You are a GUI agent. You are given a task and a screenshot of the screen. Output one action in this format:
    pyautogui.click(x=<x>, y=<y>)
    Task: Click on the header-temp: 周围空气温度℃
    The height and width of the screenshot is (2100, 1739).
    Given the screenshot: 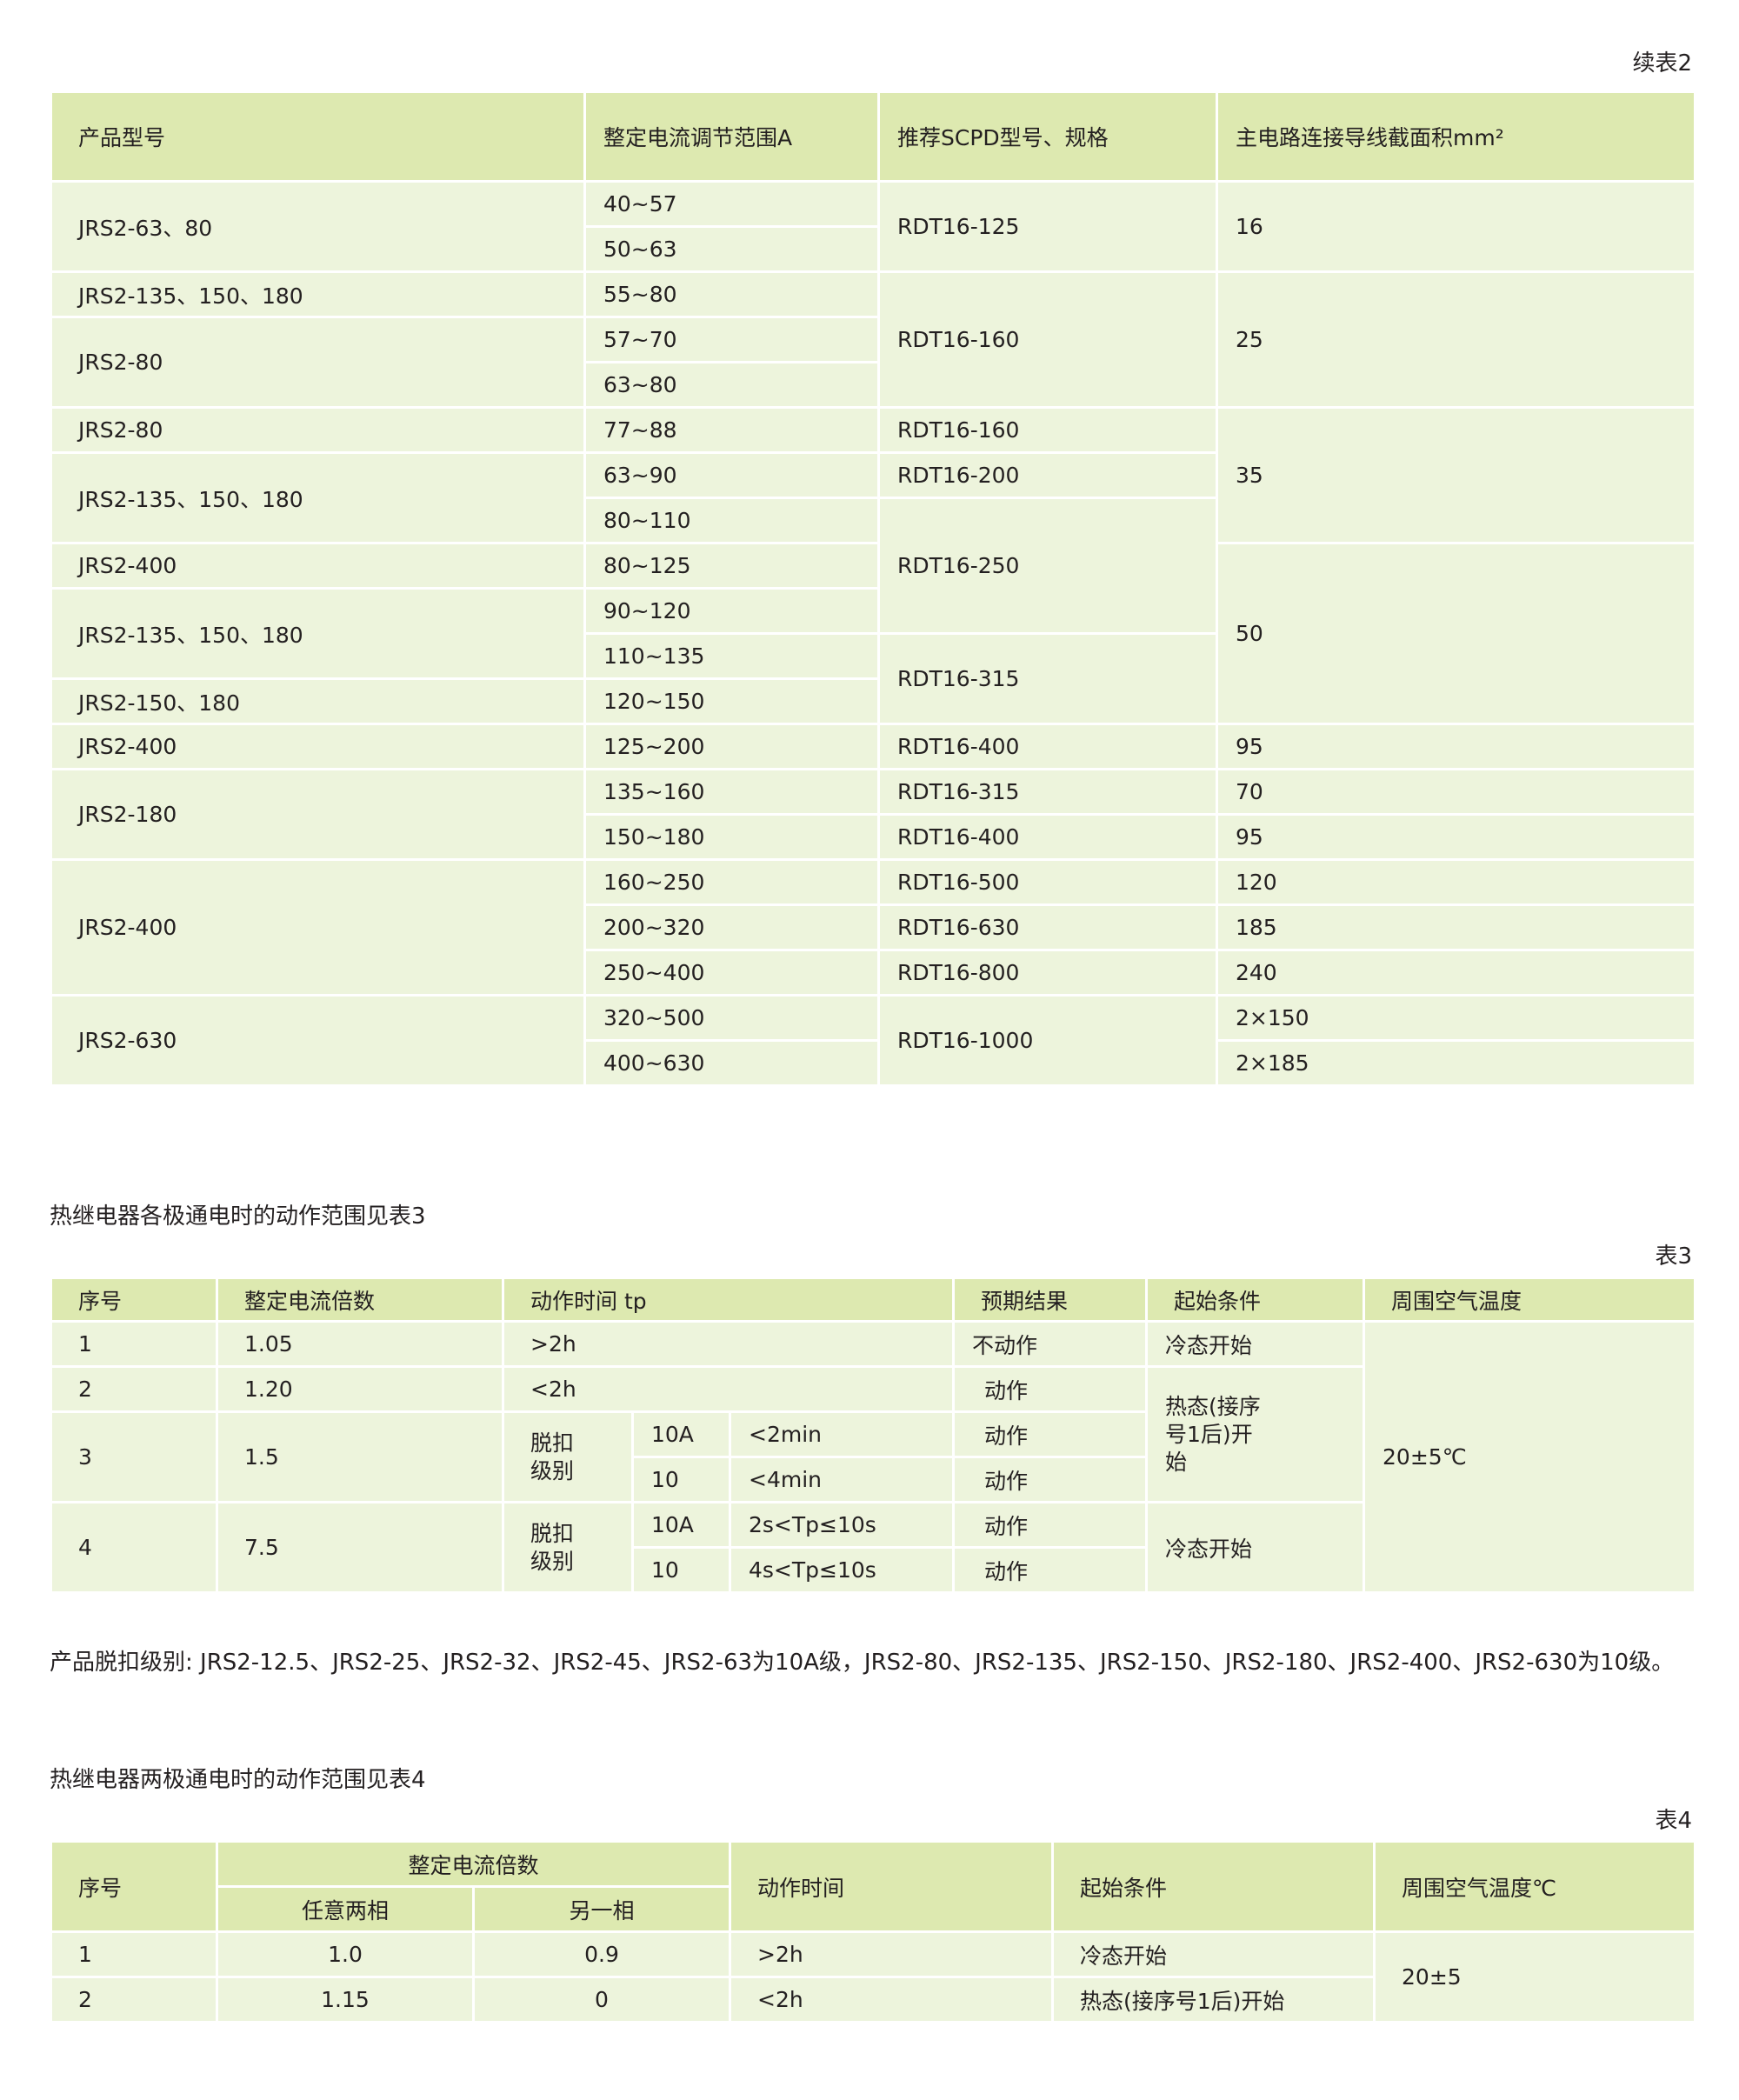 What is the action you would take?
    pyautogui.click(x=1535, y=1886)
    